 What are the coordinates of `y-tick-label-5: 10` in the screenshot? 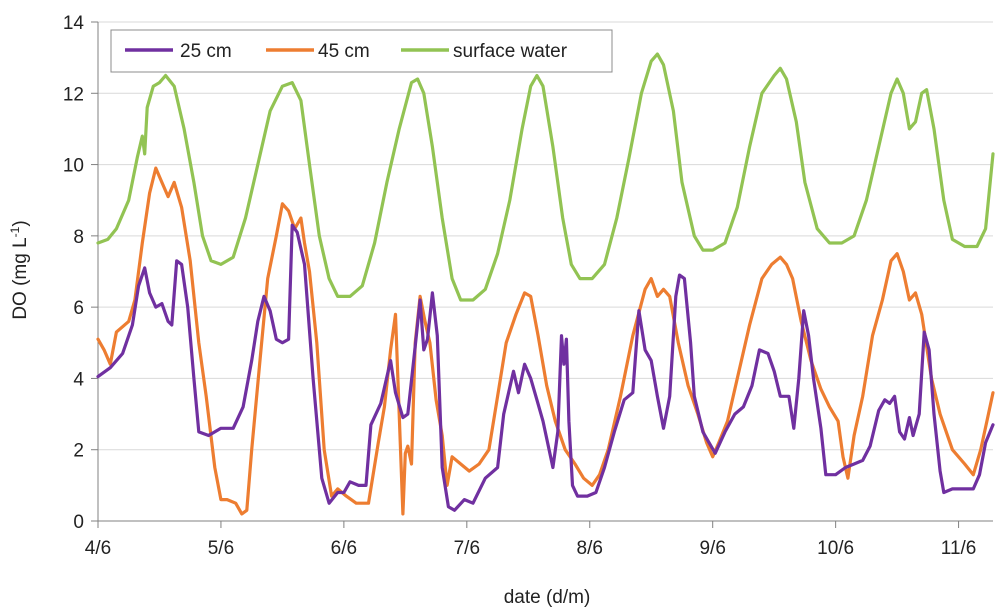 It's located at (73, 166).